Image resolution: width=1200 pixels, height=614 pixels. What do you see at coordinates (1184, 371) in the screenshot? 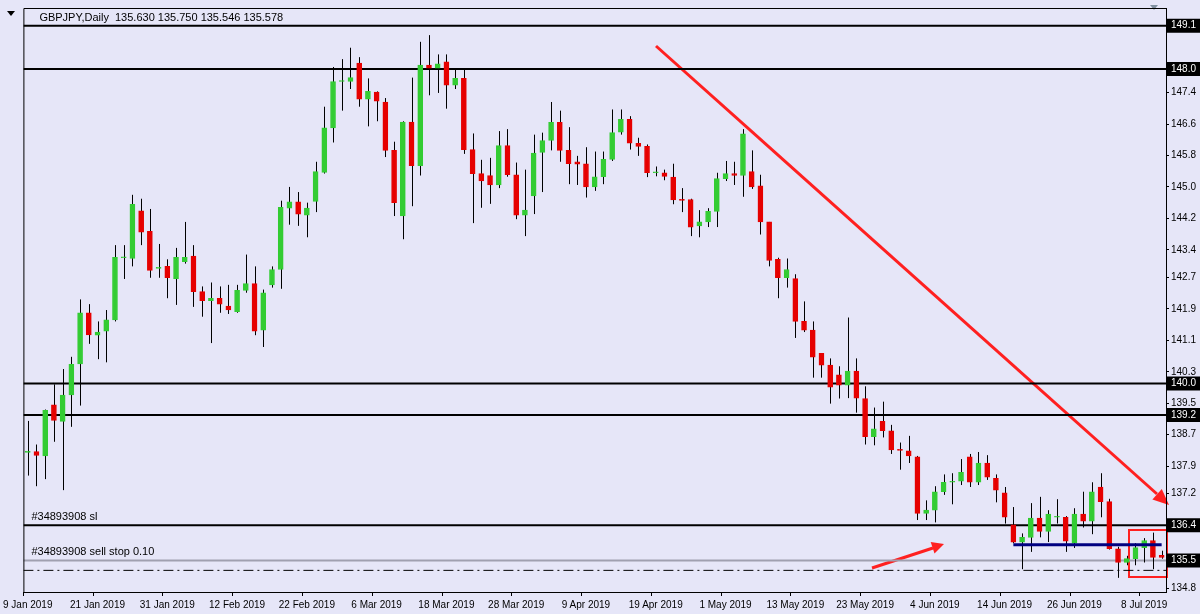
I see `y-tick-label: 140.3` at bounding box center [1184, 371].